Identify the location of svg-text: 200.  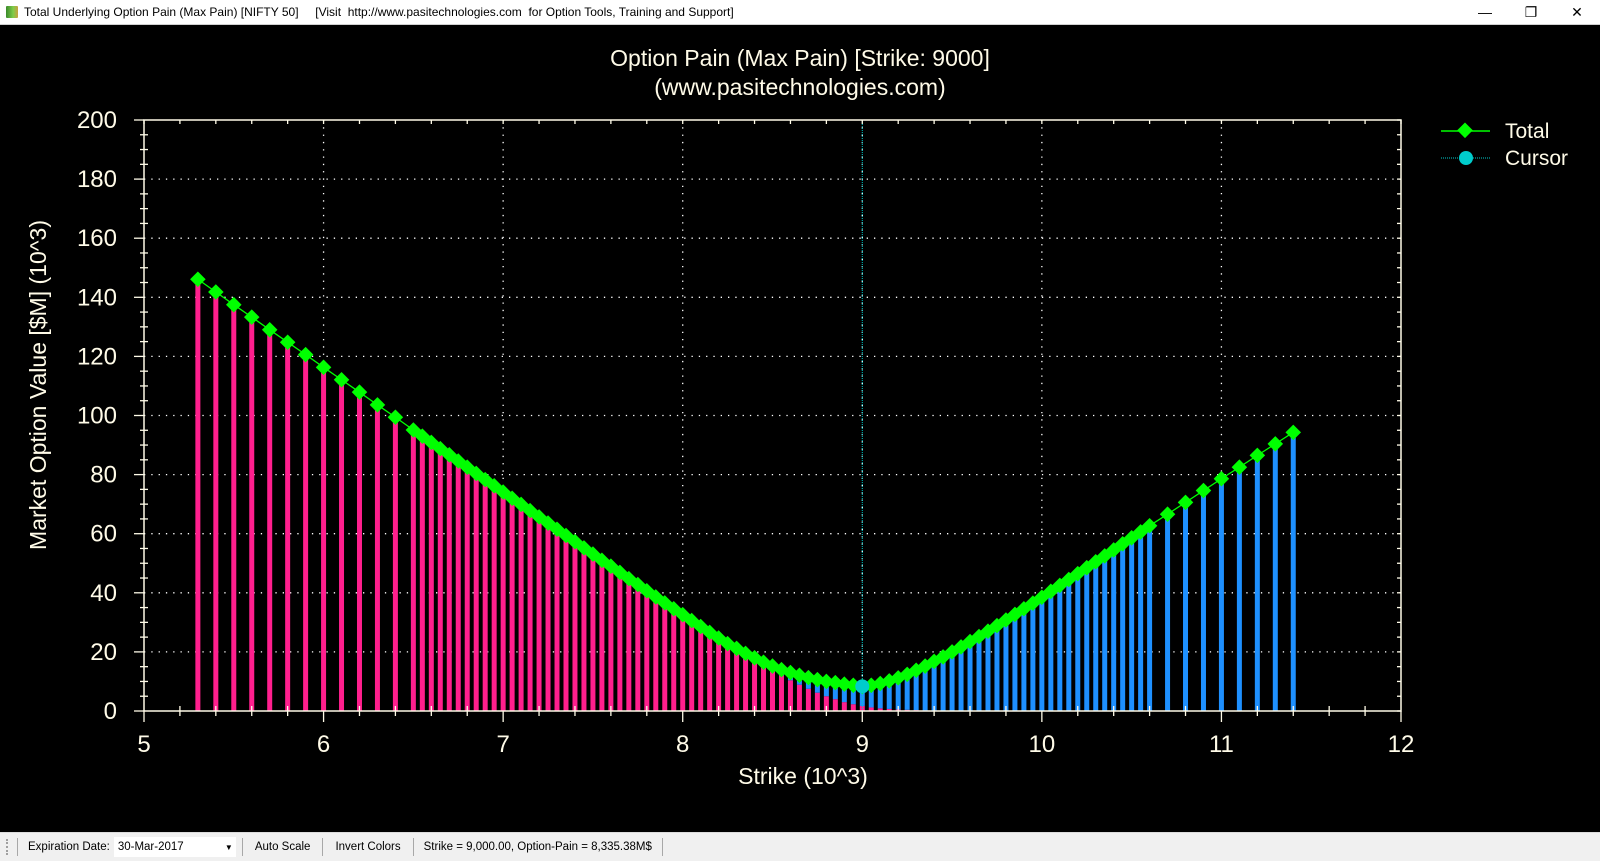
(97, 120).